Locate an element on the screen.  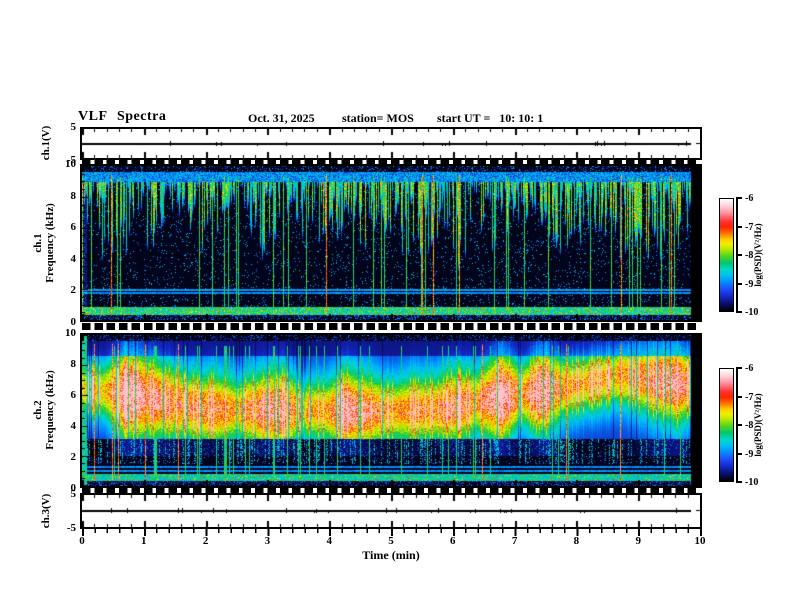
x-tick-label: 5 is located at coordinates (391, 541).